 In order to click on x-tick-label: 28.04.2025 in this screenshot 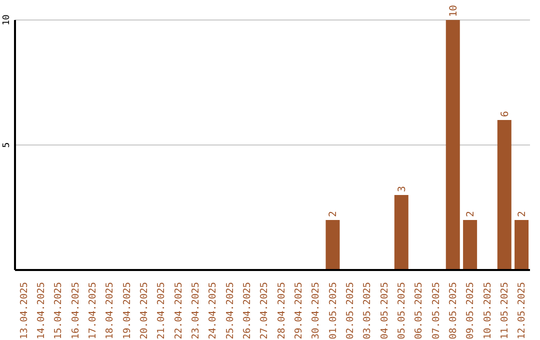, I will do `click(282, 311)`.